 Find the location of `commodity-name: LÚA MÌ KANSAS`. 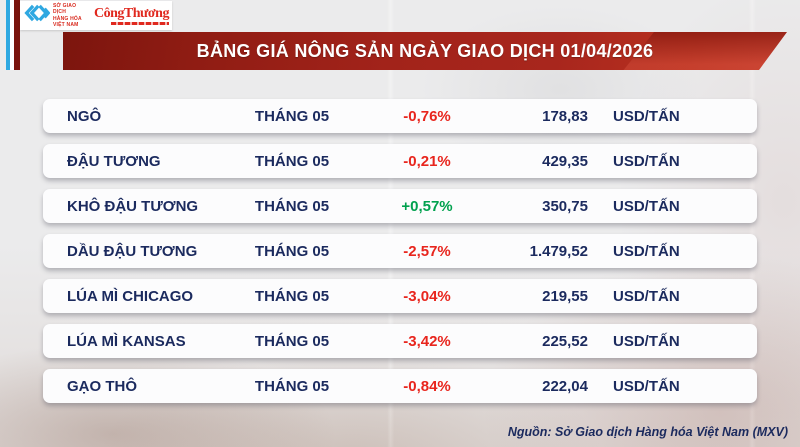

commodity-name: LÚA MÌ KANSAS is located at coordinates (126, 341).